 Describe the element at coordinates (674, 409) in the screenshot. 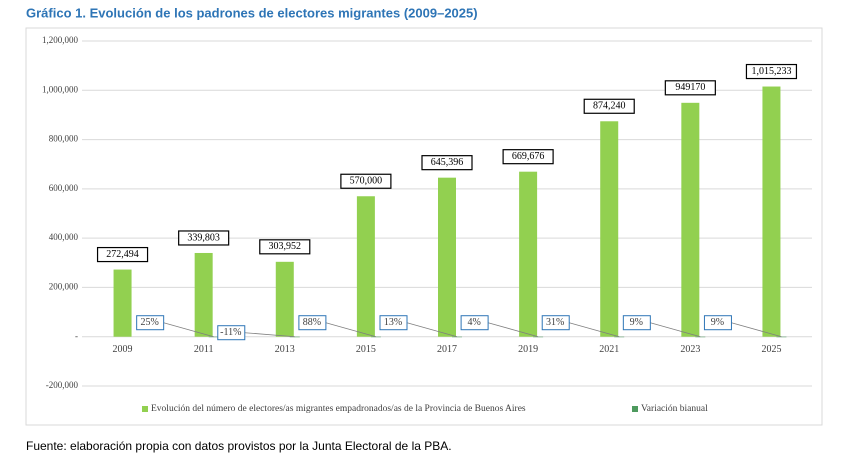

I see `legend-label: Variación bianual` at that location.